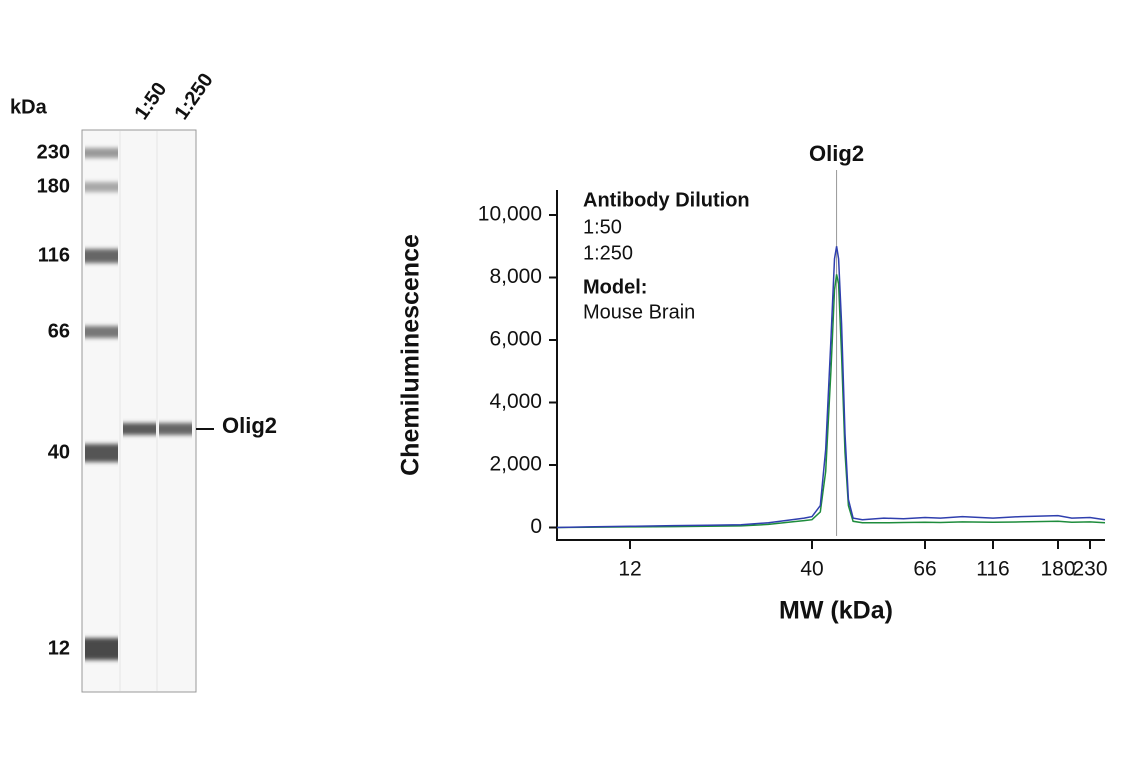  What do you see at coordinates (515, 464) in the screenshot?
I see `y-tick-label: 2,000` at bounding box center [515, 464].